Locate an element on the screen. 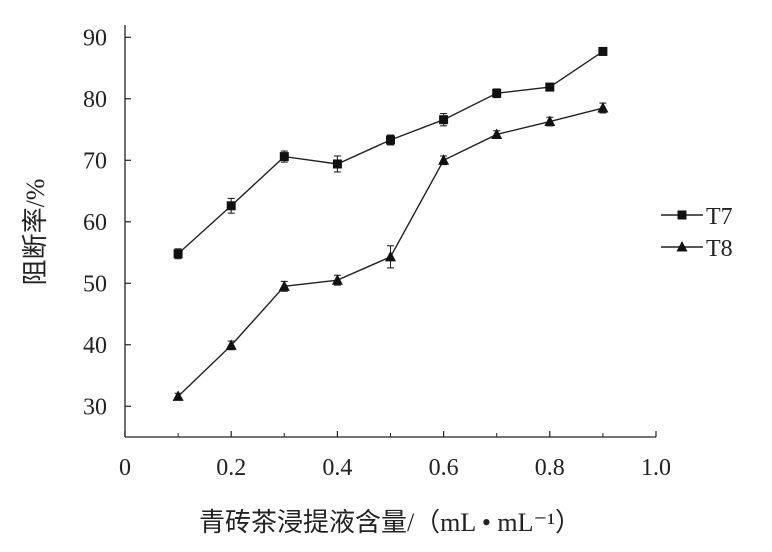 The image size is (772, 552). y-tick-label: 50 is located at coordinates (95, 284).